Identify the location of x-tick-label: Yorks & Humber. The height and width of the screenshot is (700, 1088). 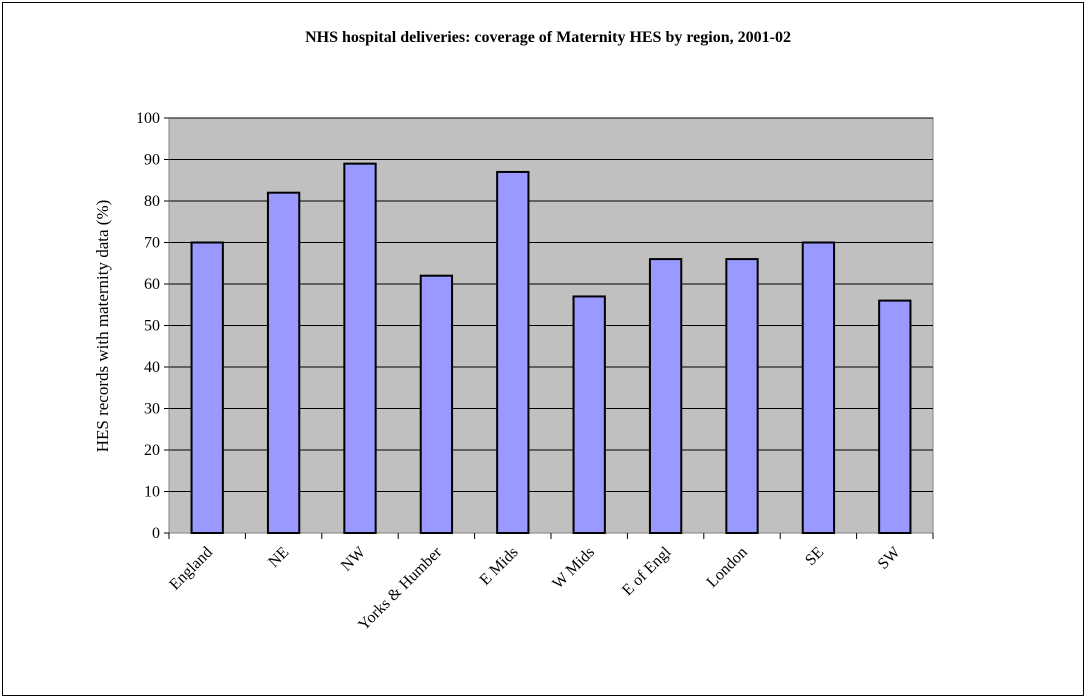
(400, 588).